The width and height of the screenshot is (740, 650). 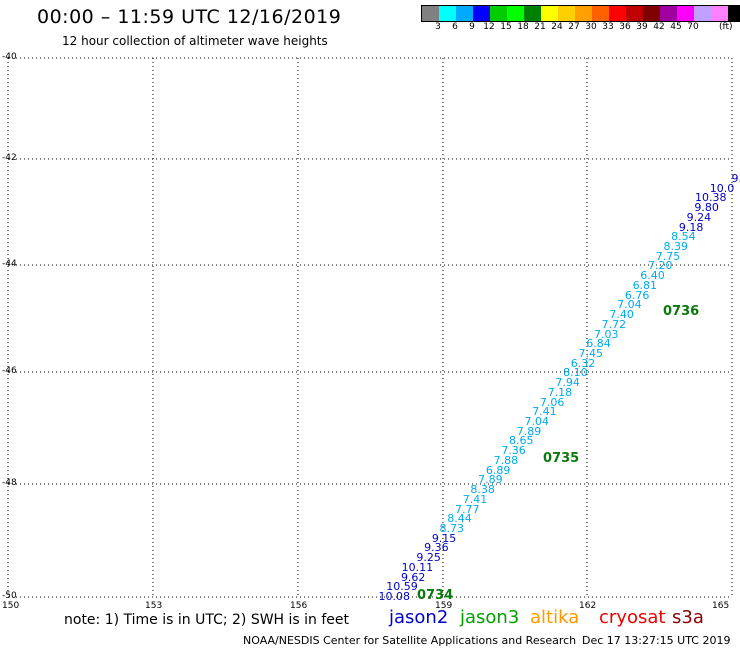 I want to click on color-scale-label: 39, so click(x=642, y=27).